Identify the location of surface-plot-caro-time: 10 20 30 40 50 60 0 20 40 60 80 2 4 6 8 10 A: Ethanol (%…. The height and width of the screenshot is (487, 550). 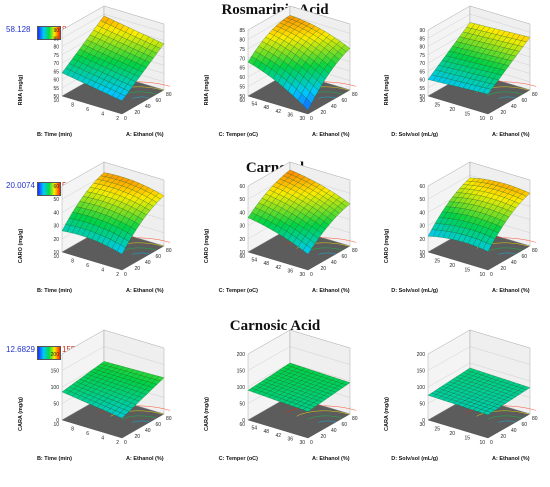
(99, 234).